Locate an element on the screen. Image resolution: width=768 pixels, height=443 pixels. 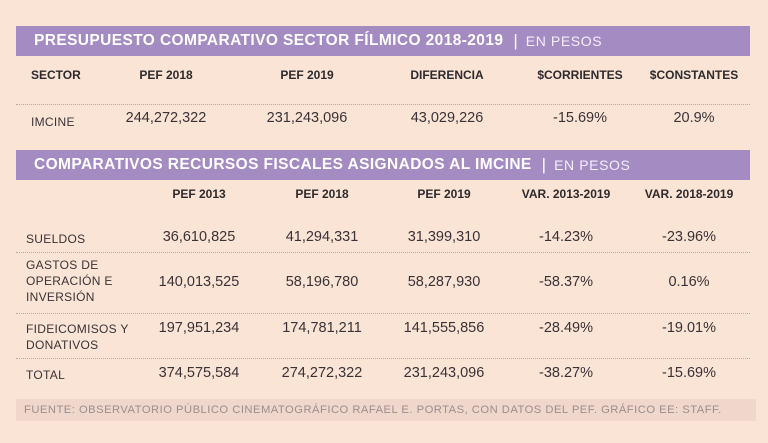
table2-cell: -58.37% is located at coordinates (566, 282).